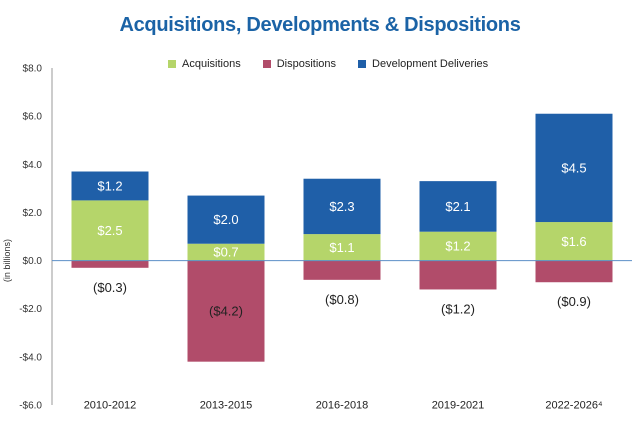  What do you see at coordinates (7, 260) in the screenshot?
I see `y-axis-title: (in billions)` at bounding box center [7, 260].